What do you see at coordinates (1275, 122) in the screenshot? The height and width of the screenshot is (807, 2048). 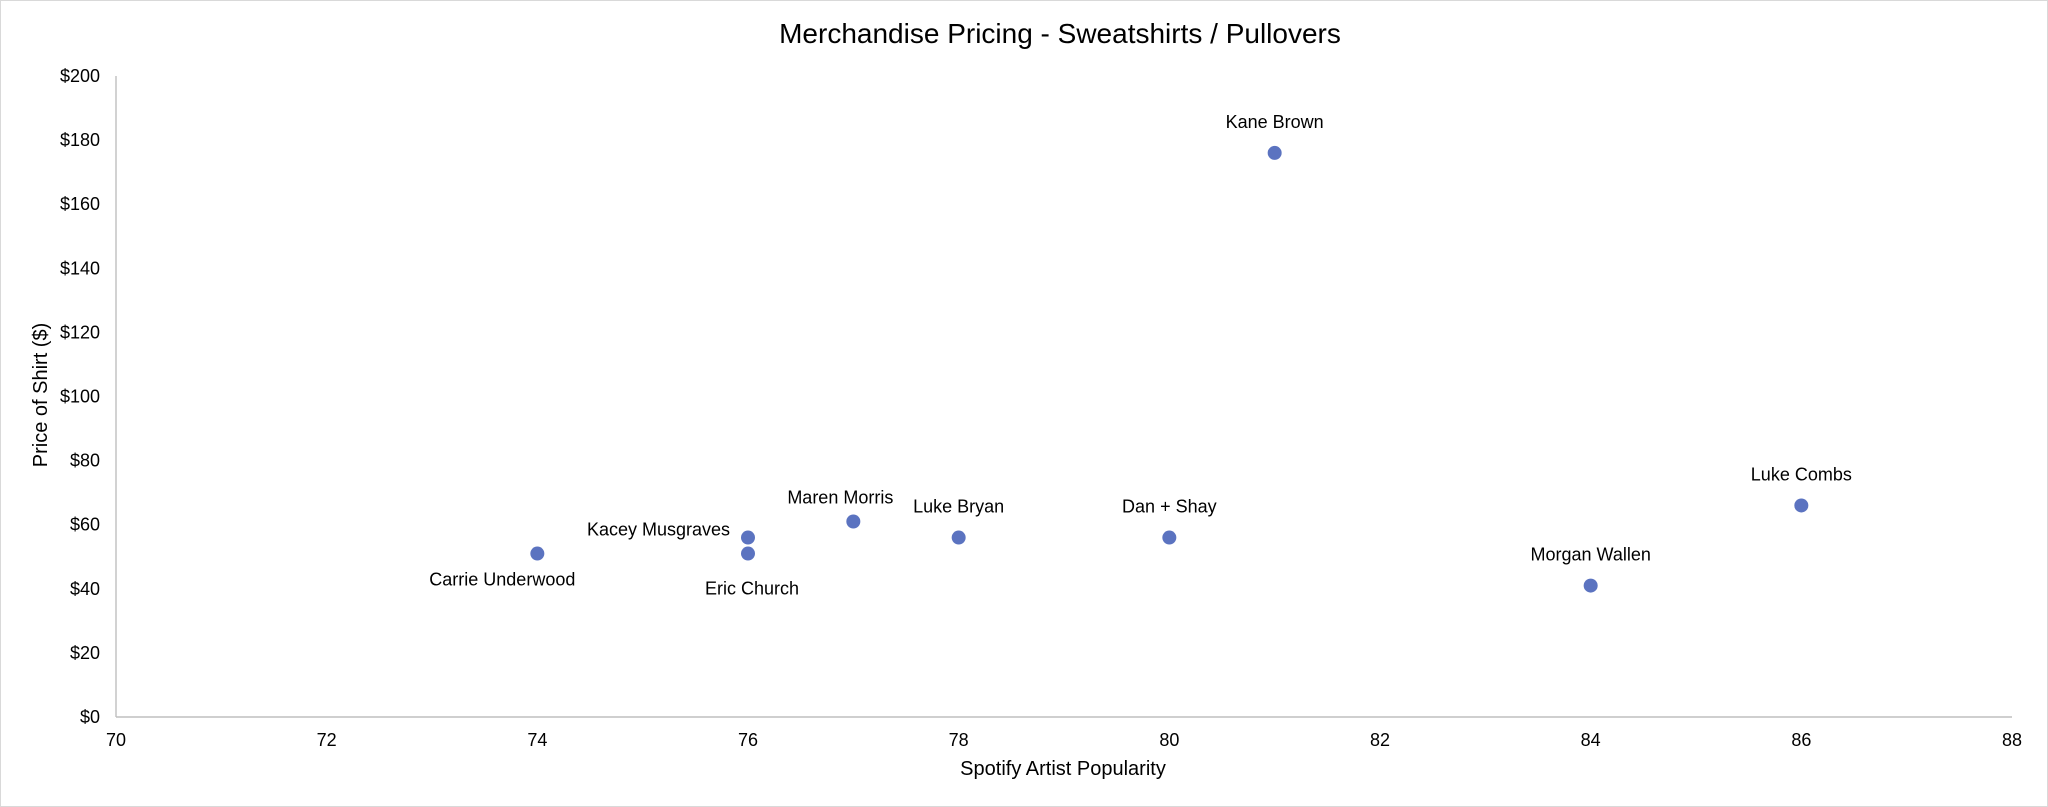 I see `data-label: Kane Brown` at bounding box center [1275, 122].